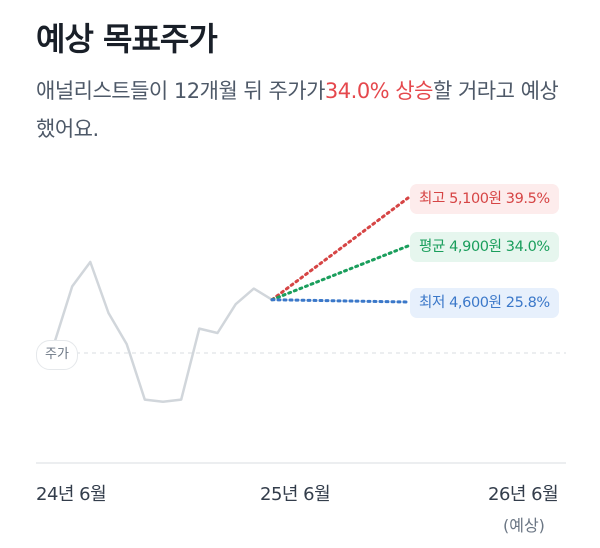 The height and width of the screenshot is (548, 600). I want to click on projection-line-high, so click(340, 249).